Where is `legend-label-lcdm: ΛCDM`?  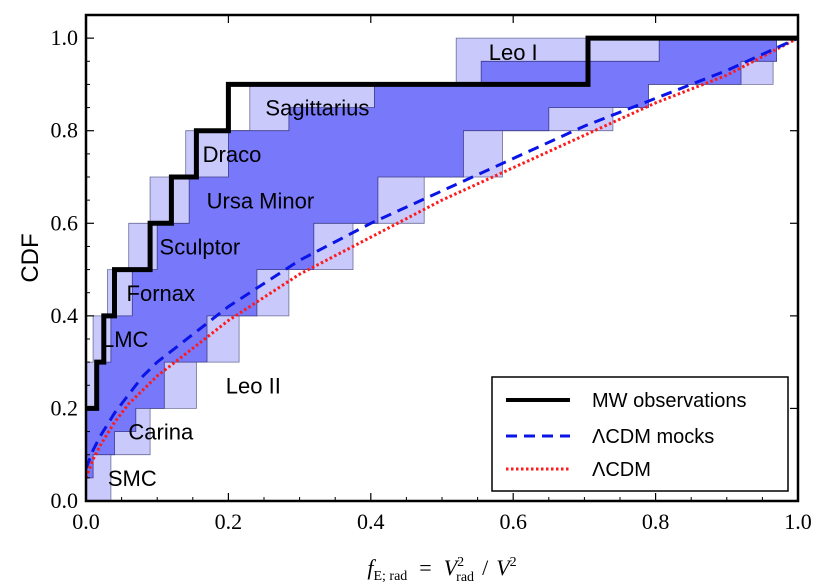 legend-label-lcdm: ΛCDM is located at coordinates (621, 470).